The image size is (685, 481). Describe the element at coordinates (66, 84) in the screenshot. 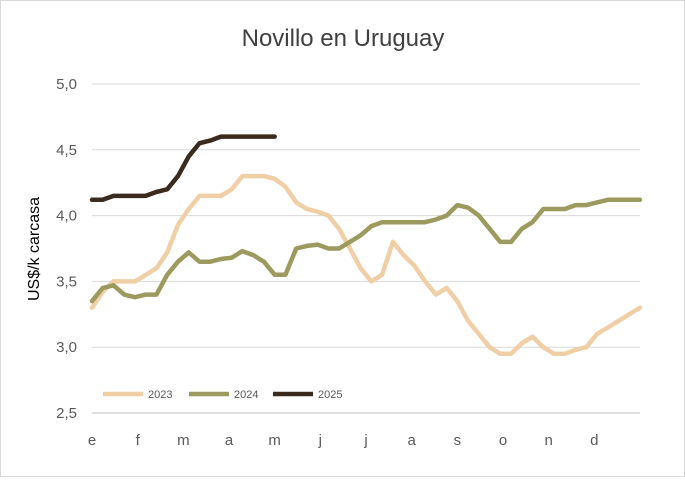

I see `y-tick-label: 5,0` at that location.